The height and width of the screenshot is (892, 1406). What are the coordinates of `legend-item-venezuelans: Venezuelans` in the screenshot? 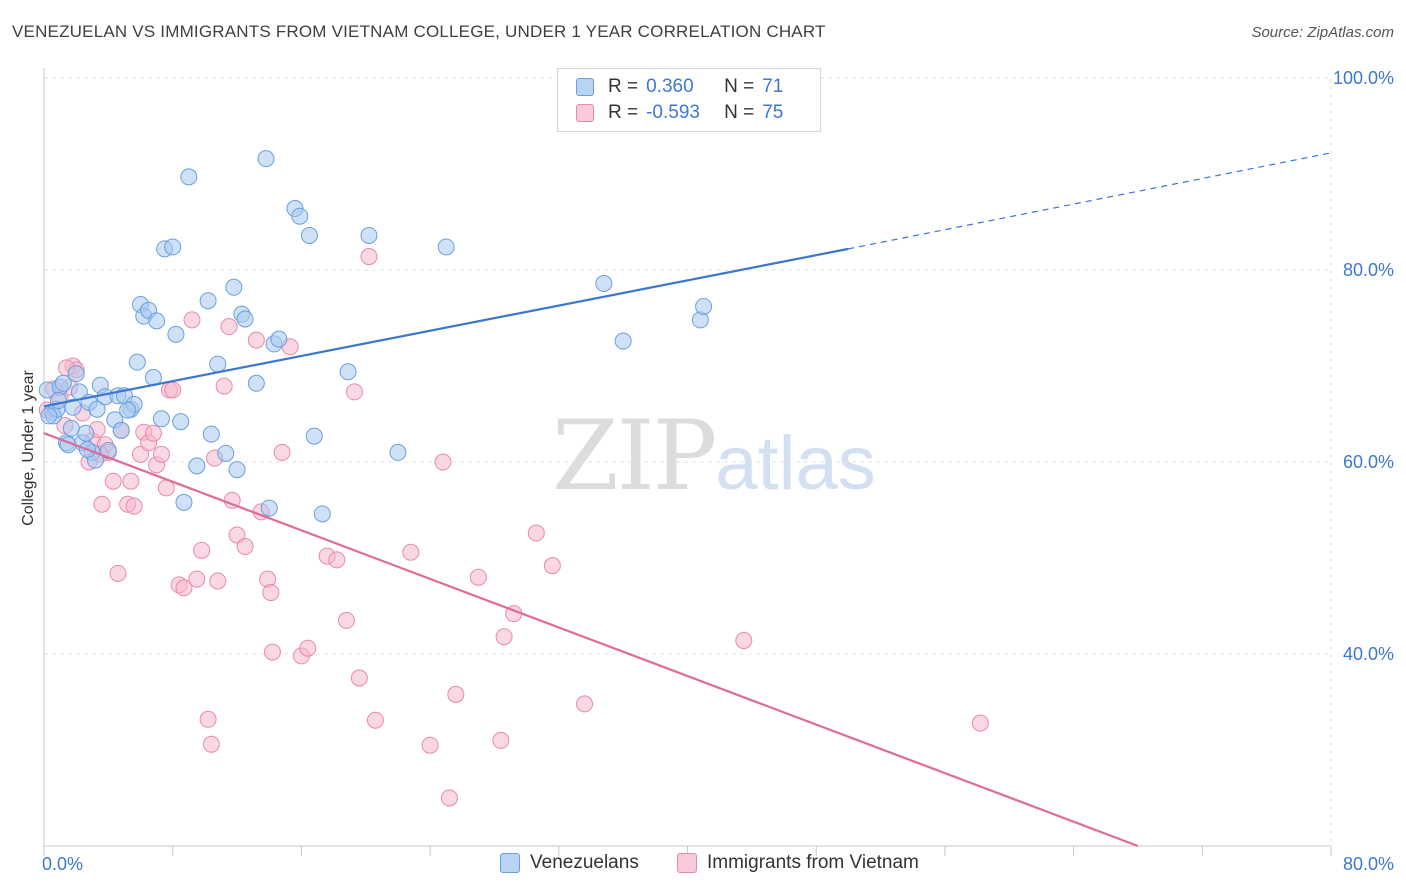 It's located at (569, 863).